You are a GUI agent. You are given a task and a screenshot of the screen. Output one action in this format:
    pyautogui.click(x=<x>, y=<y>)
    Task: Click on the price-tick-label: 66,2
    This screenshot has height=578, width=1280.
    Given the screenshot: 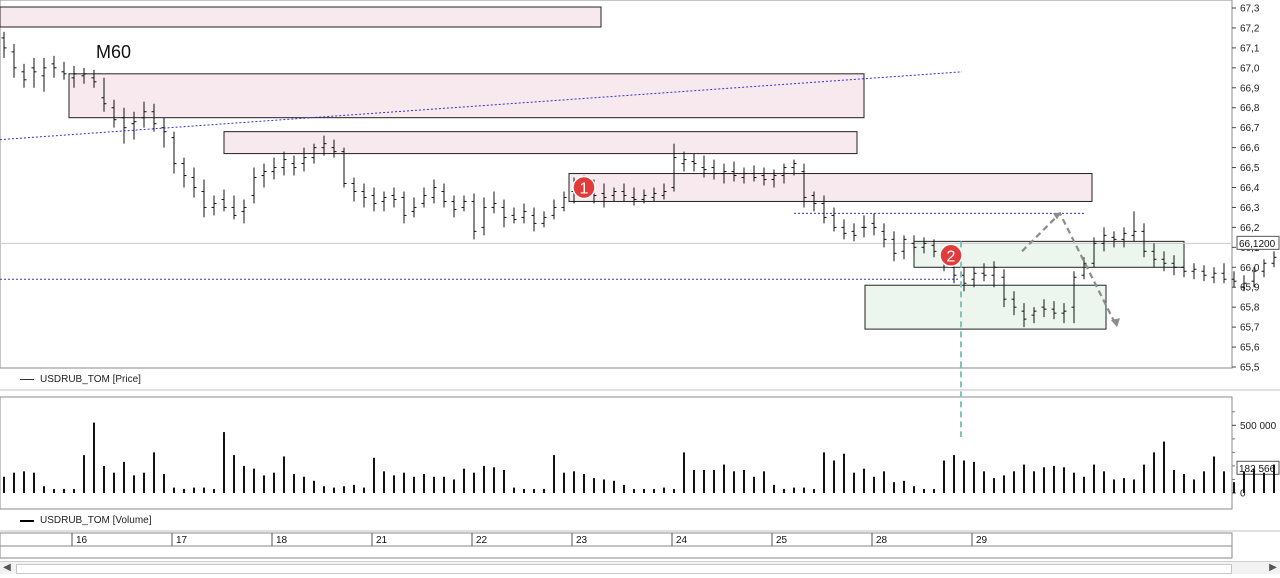 What is the action you would take?
    pyautogui.click(x=1250, y=228)
    